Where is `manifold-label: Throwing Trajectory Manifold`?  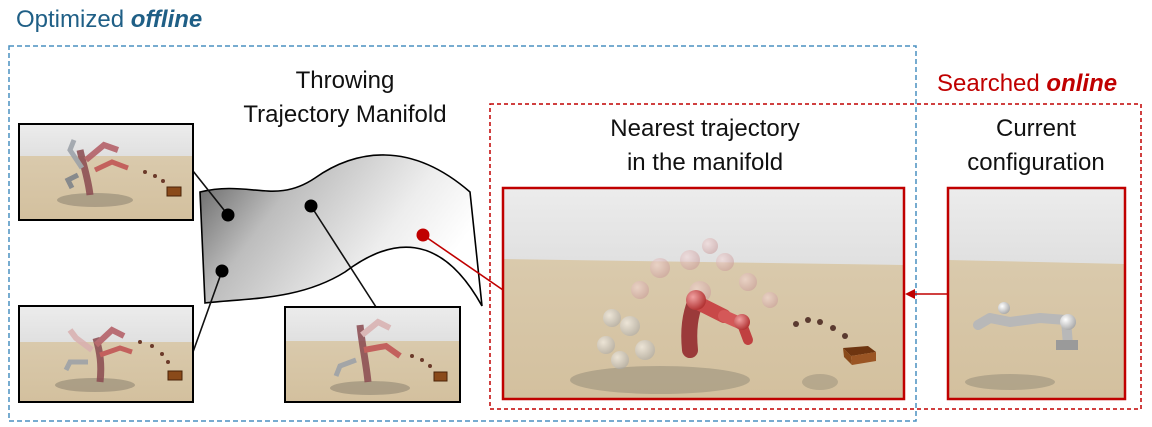
manifold-label: Throwing Trajectory Manifold is located at coordinates (345, 98).